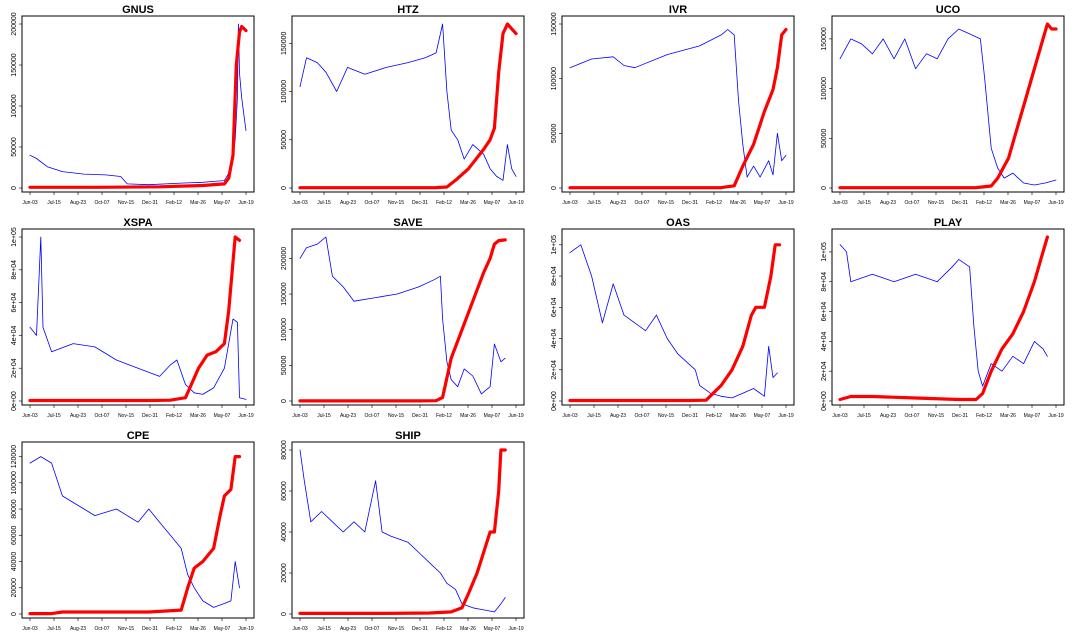 This screenshot has width=1080, height=640. What do you see at coordinates (14, 23) in the screenshot?
I see `y-tick-label: 200000` at bounding box center [14, 23].